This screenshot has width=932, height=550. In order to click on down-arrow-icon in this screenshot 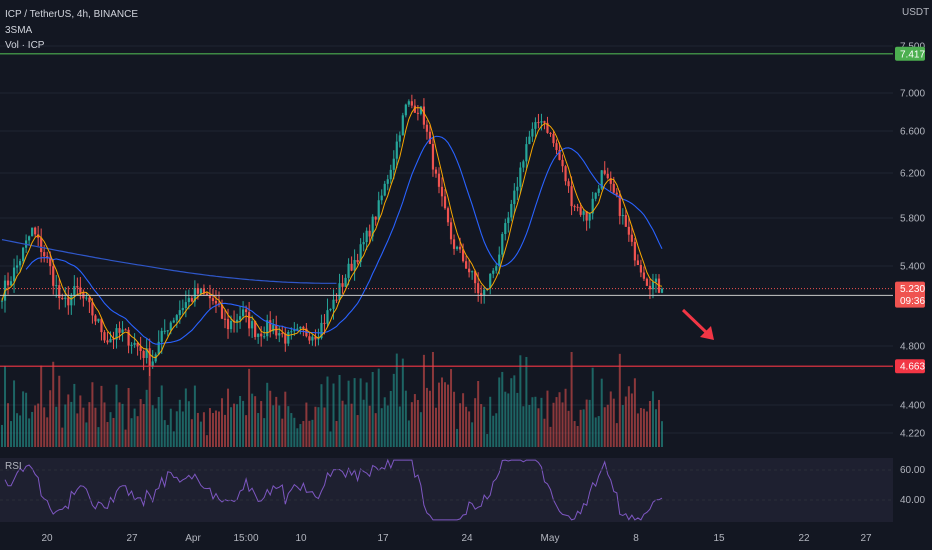, I will do `click(697, 324)`.